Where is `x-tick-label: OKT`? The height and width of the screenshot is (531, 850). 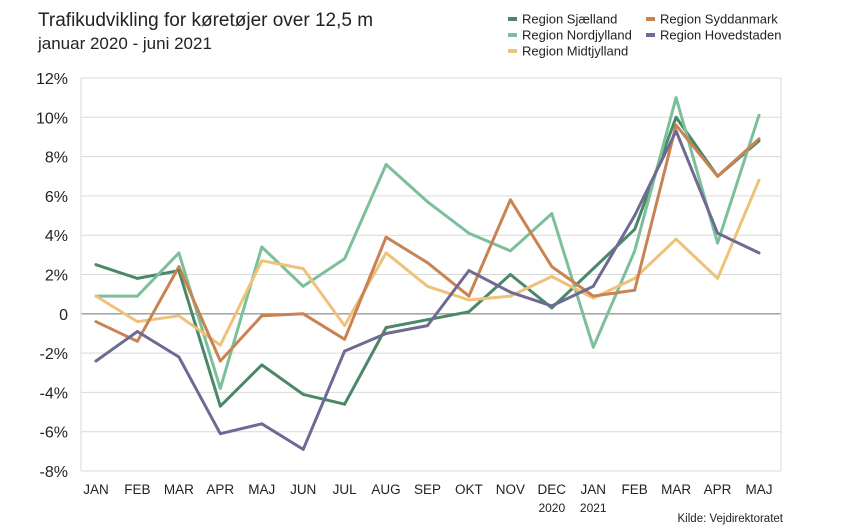
x-tick-label: OKT is located at coordinates (469, 489).